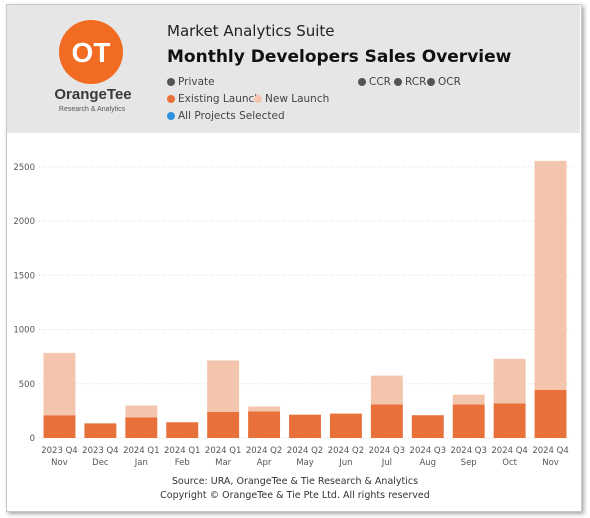 This screenshot has width=590, height=518. I want to click on filter-ocr: OCR, so click(444, 82).